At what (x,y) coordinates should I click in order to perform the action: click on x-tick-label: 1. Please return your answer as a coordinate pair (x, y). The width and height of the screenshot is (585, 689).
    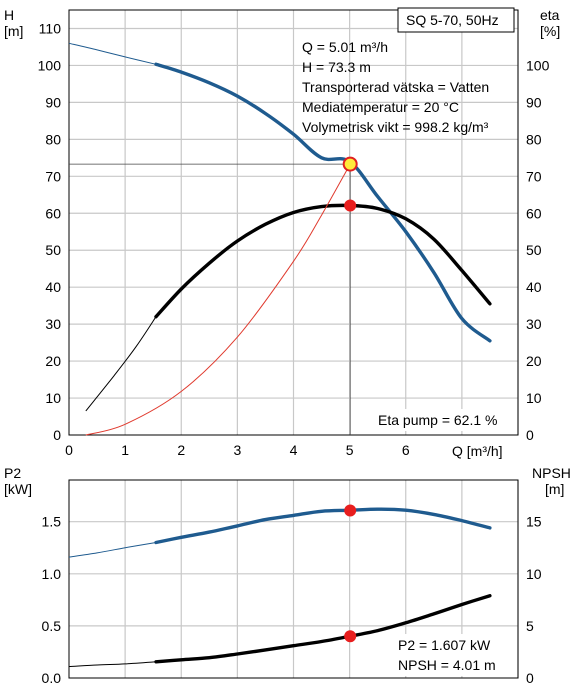
    Looking at the image, I should click on (125, 450).